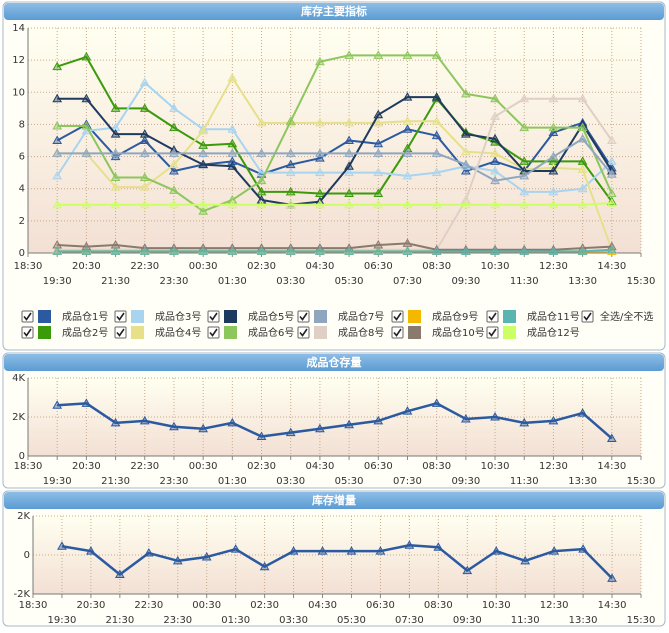  Describe the element at coordinates (525, 620) in the screenshot. I see `x-tick-label: 11:30` at that location.